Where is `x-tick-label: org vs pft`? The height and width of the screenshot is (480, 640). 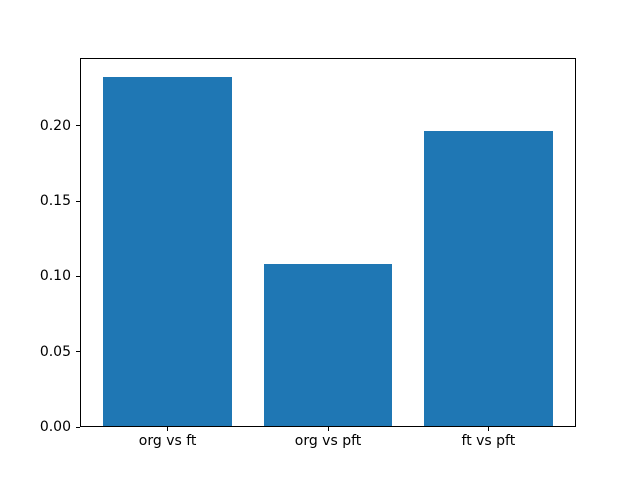
x-tick-label: org vs pft is located at coordinates (328, 441).